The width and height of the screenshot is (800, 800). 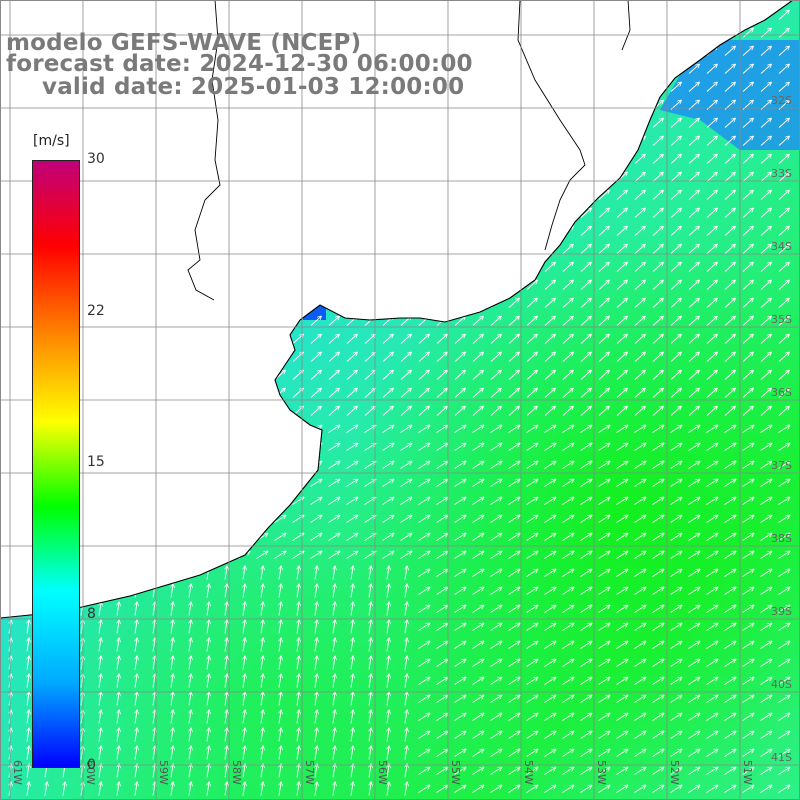 What do you see at coordinates (781, 684) in the screenshot?
I see `latitude-label: 40S` at bounding box center [781, 684].